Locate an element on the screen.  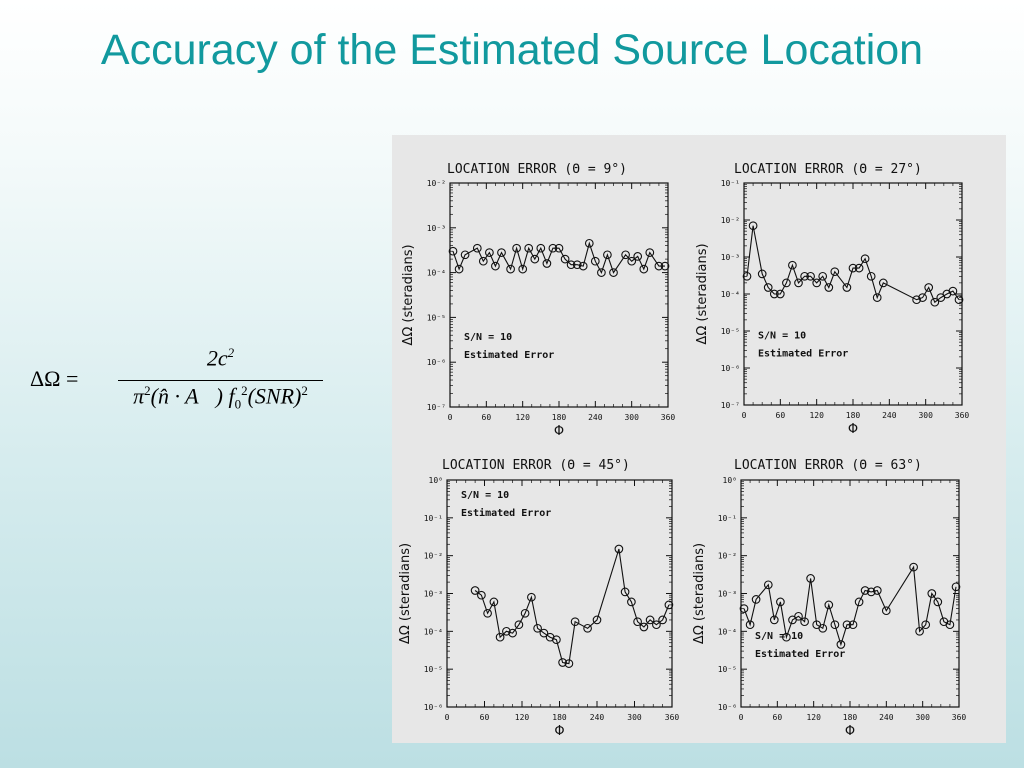
chart-title: LOCATION ERROR (Θ = 27°) is located at coordinates (828, 169).